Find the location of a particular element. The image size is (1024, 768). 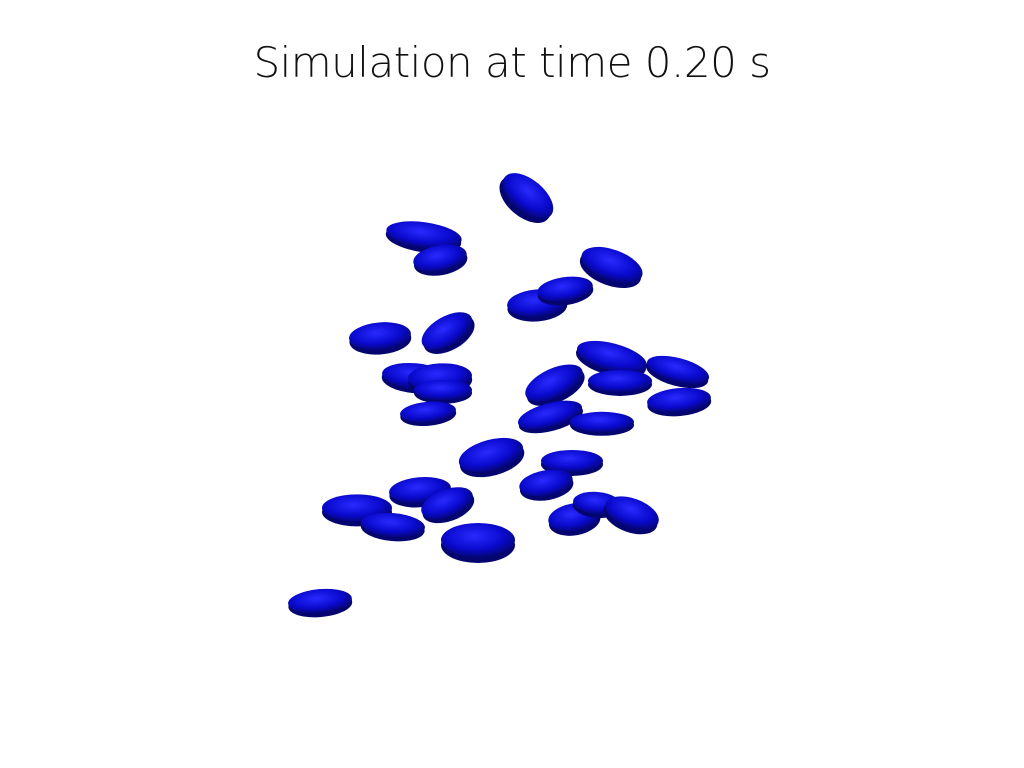

simulation-title: Simulation at time 0.20 s is located at coordinates (512, 62).